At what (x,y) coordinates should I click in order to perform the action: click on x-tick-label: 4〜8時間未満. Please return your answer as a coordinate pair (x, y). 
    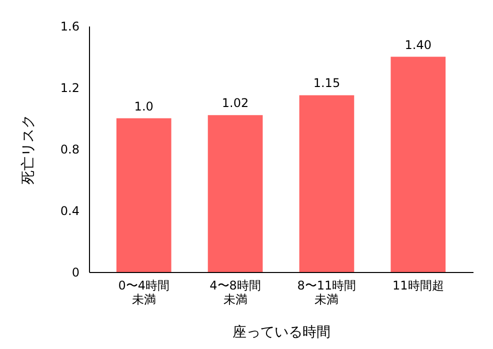
    Looking at the image, I should click on (235, 292).